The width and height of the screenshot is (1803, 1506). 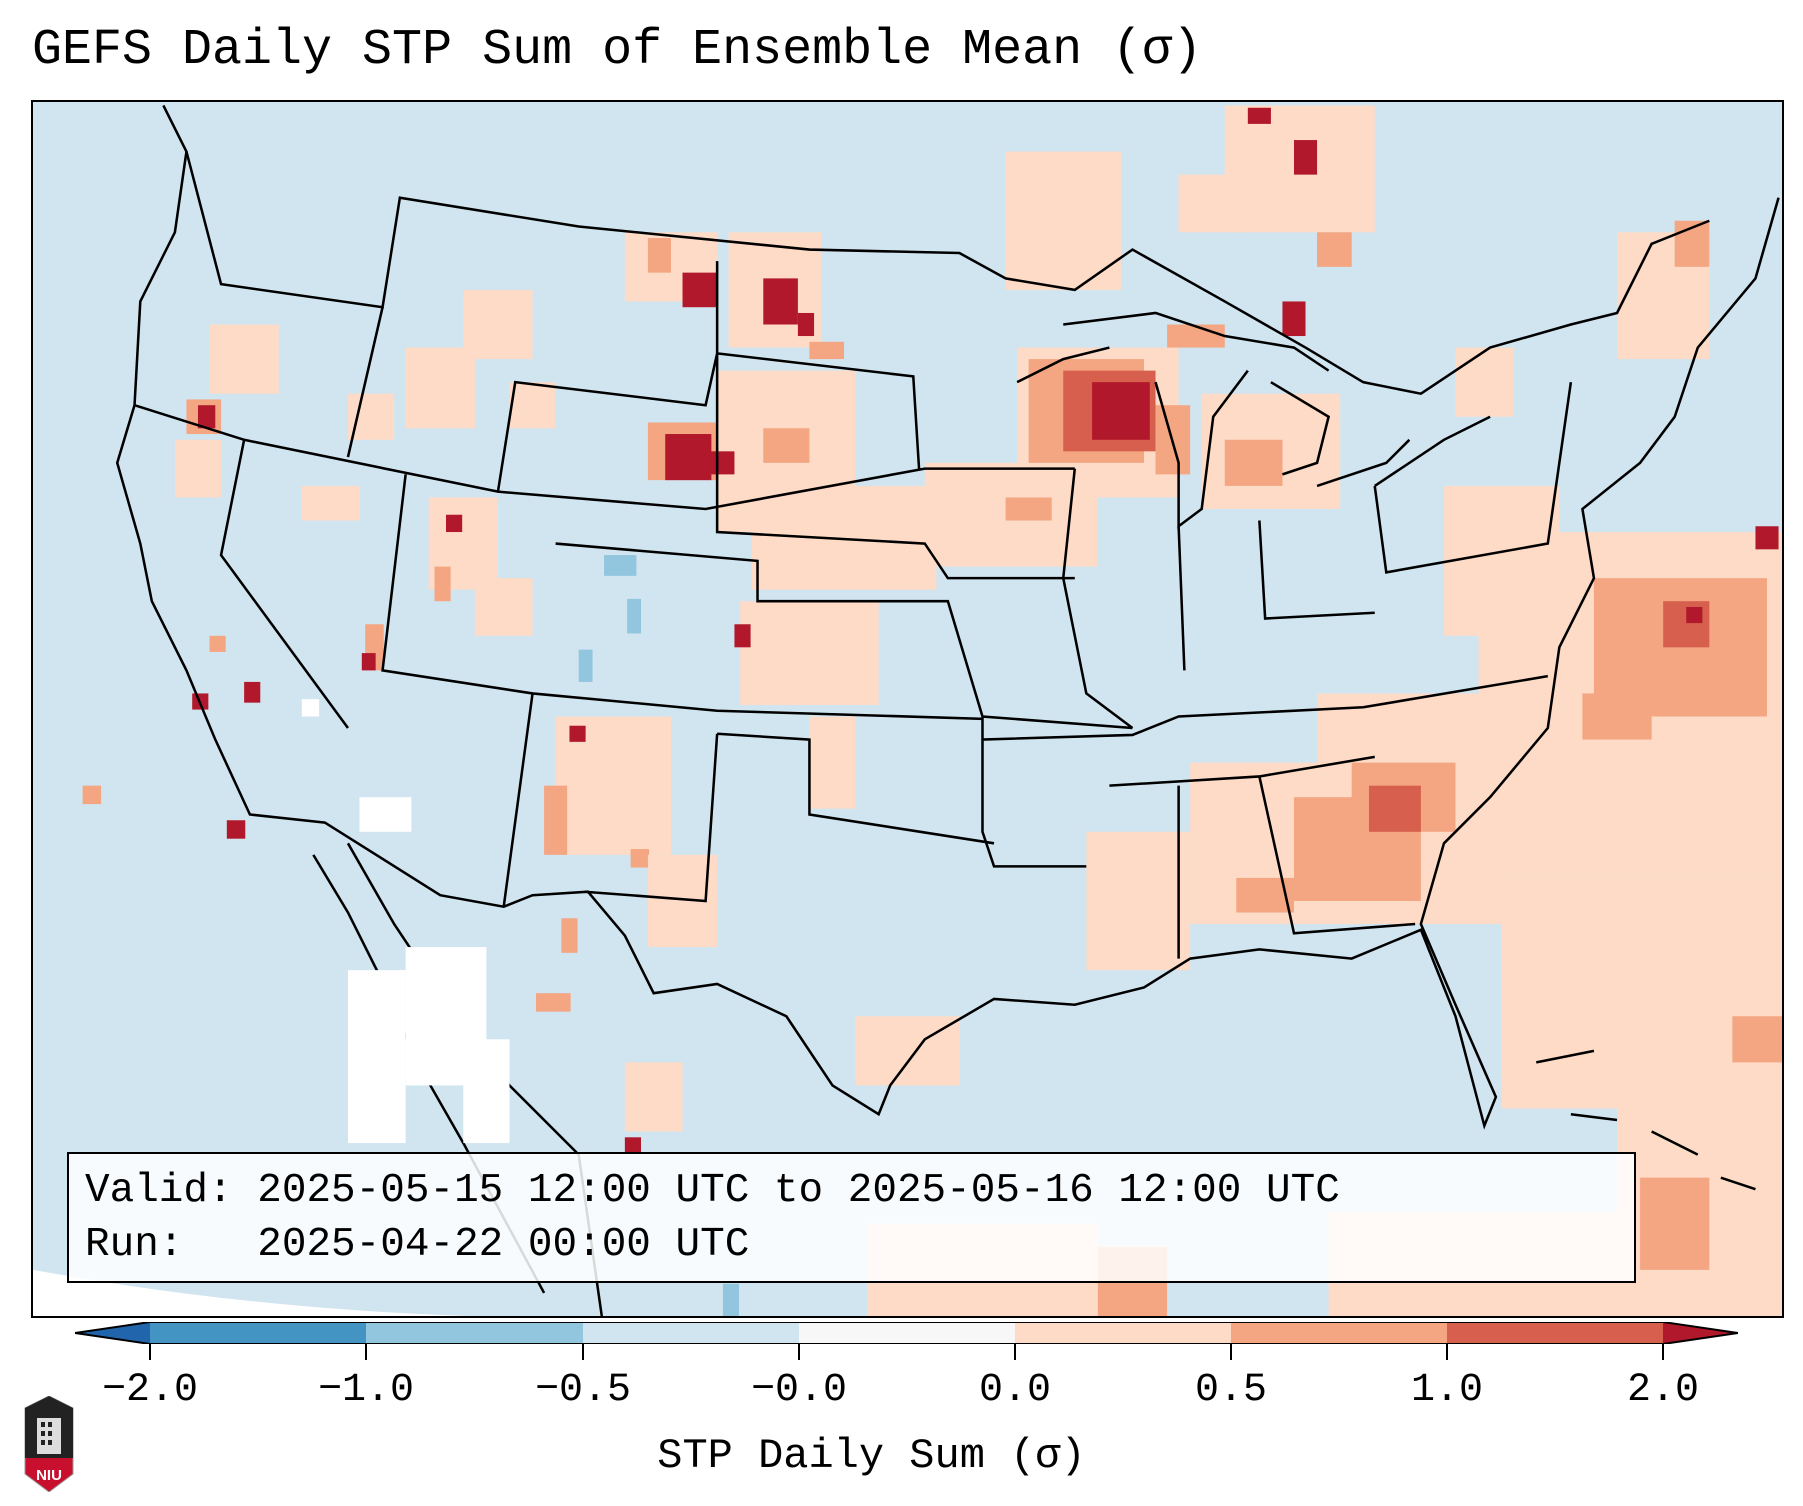 I want to click on colorbar-tick-label: 0.5, so click(x=1231, y=1390).